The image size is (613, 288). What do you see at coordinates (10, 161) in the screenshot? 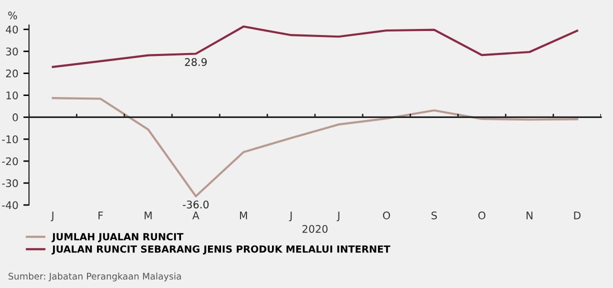
I see `y-tick-label: -20` at bounding box center [10, 161].